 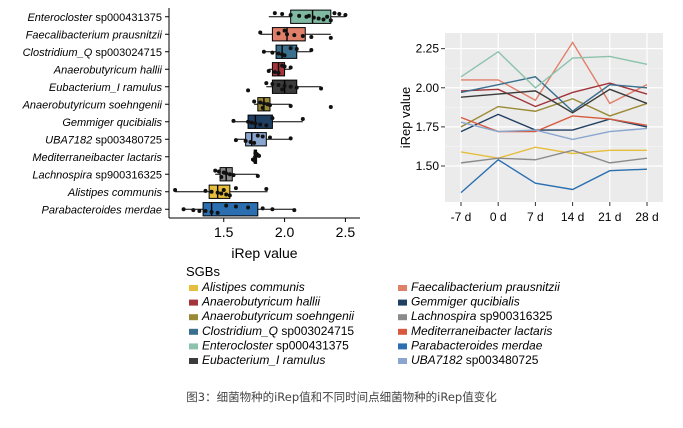 What do you see at coordinates (475, 360) in the screenshot?
I see `legend-label-11: UBA7182 sp003480725` at bounding box center [475, 360].